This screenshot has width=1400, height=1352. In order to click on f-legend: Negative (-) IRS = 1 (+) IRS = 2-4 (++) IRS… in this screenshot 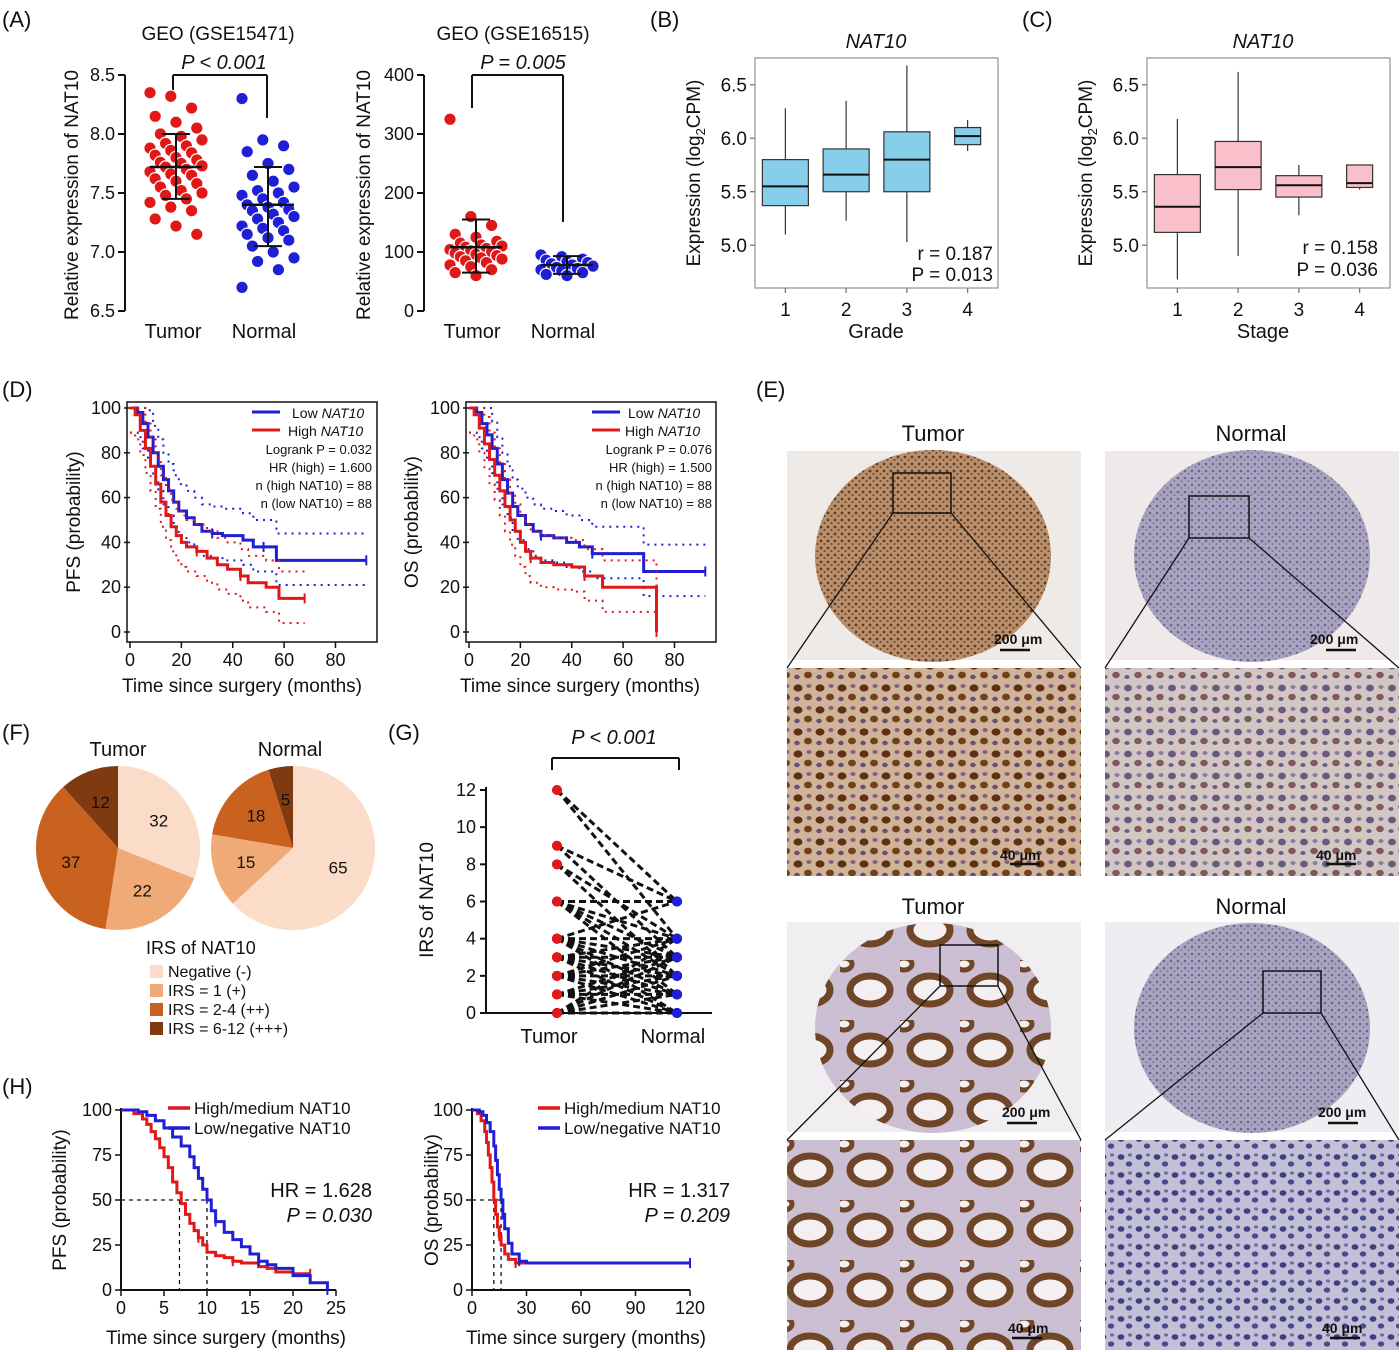, I will do `click(219, 1001)`.